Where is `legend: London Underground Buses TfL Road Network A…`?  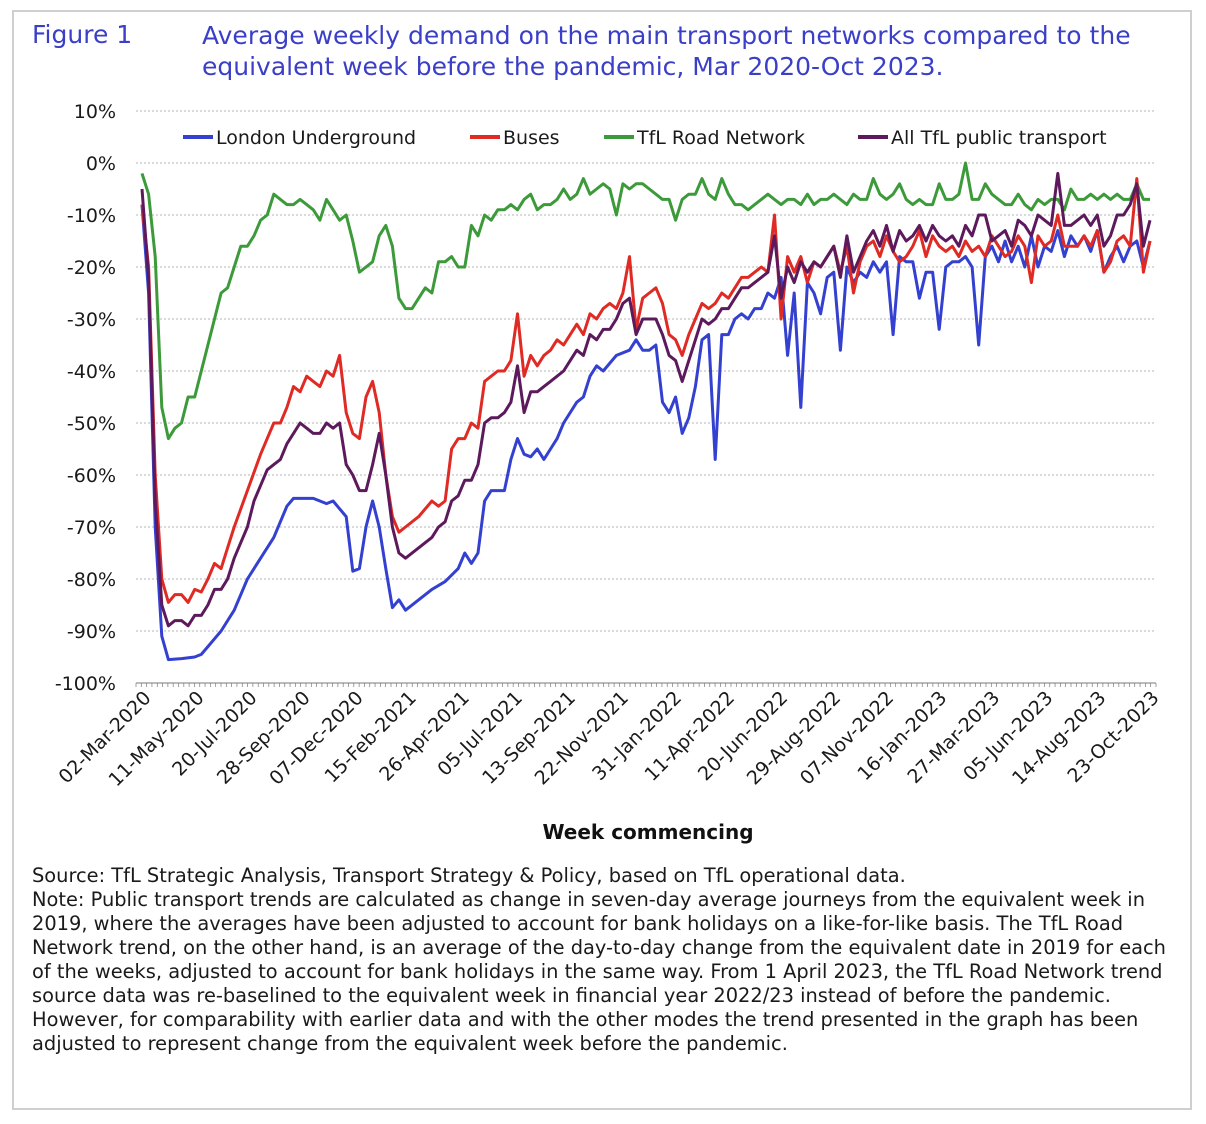 legend: London Underground Buses TfL Road Network A… is located at coordinates (645, 138).